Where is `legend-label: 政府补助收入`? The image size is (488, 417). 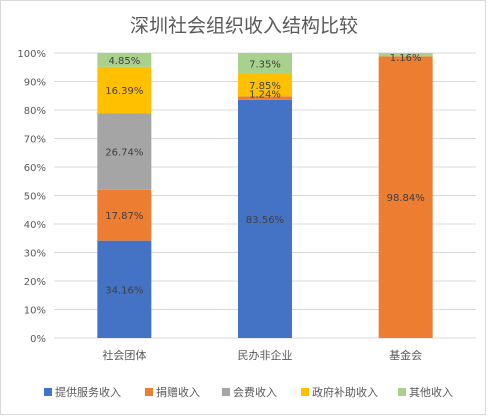 legend-label: 政府补助收入 is located at coordinates (345, 392).